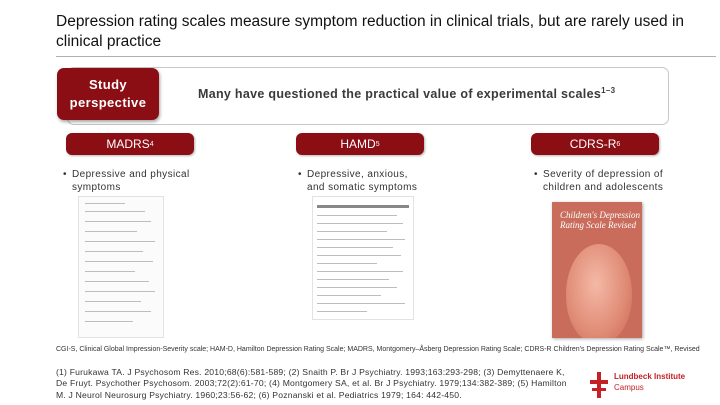 Image resolution: width=720 pixels, height=405 pixels. What do you see at coordinates (599, 291) in the screenshot?
I see `cover-egg-graphic` at bounding box center [599, 291].